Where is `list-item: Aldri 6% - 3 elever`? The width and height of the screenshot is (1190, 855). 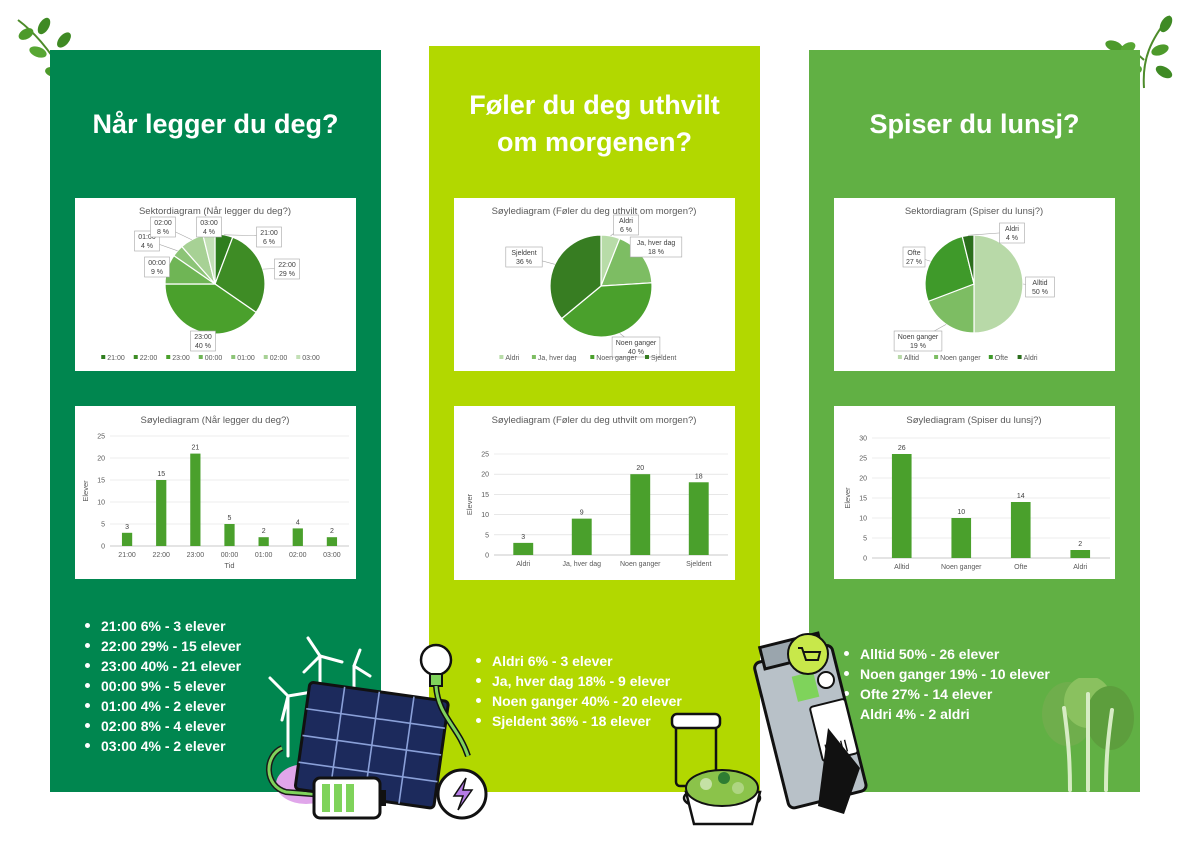 list-item: Aldri 6% - 3 elever is located at coordinates (578, 661).